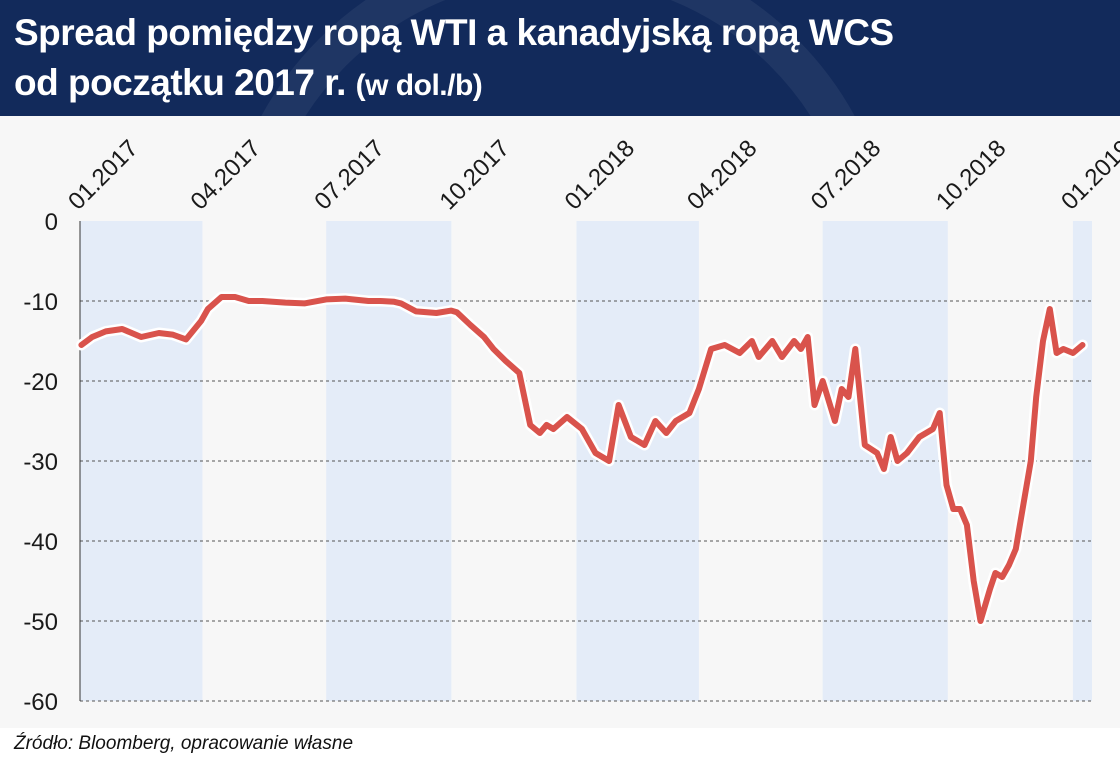 The image size is (1120, 764). Describe the element at coordinates (51, 222) in the screenshot. I see `y-tick-label: 0` at that location.